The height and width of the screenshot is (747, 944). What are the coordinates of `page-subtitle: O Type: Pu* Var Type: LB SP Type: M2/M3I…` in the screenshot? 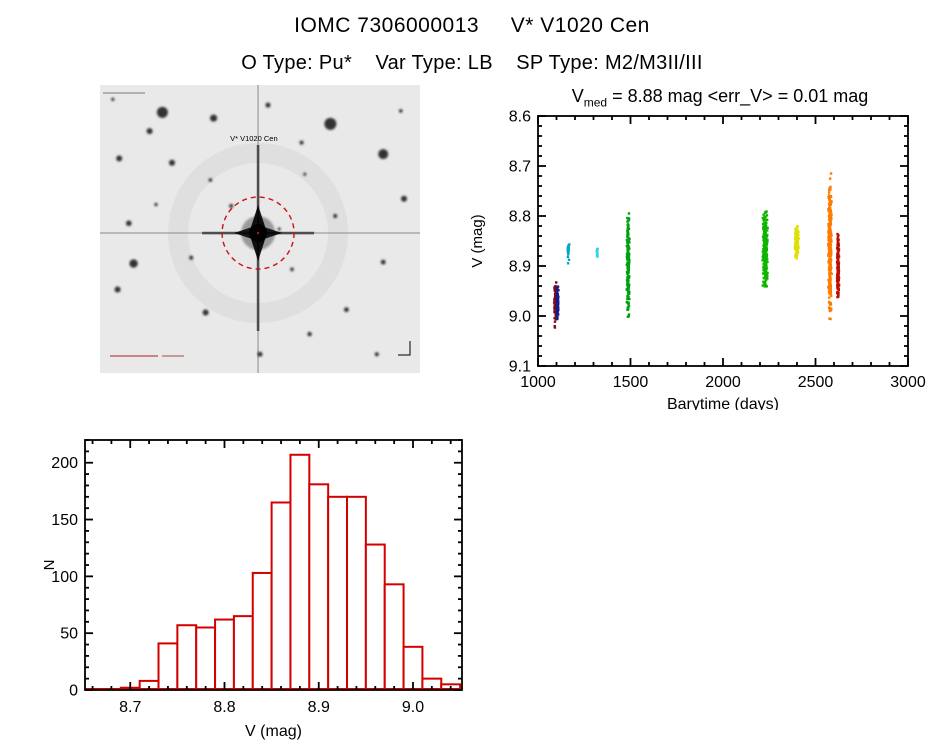 It's located at (472, 63).